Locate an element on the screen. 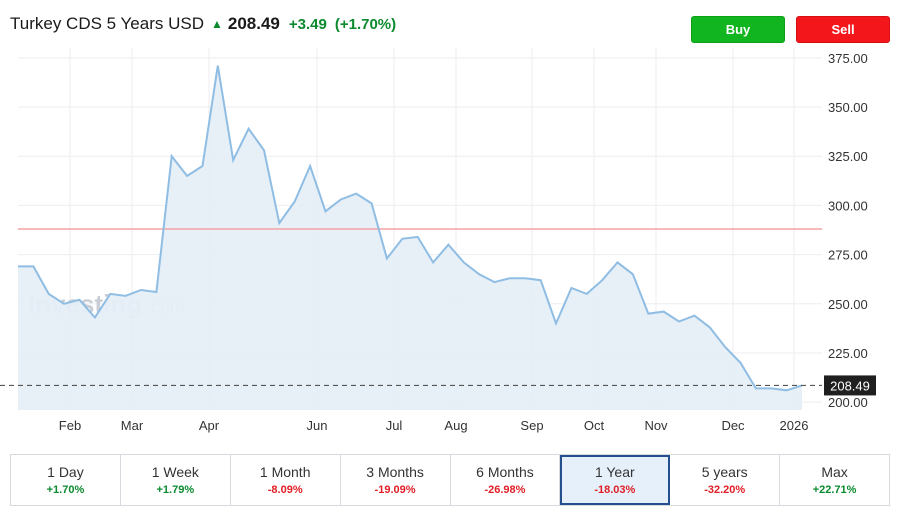 This screenshot has width=900, height=510. y-tick-label: 325.00 is located at coordinates (848, 156).